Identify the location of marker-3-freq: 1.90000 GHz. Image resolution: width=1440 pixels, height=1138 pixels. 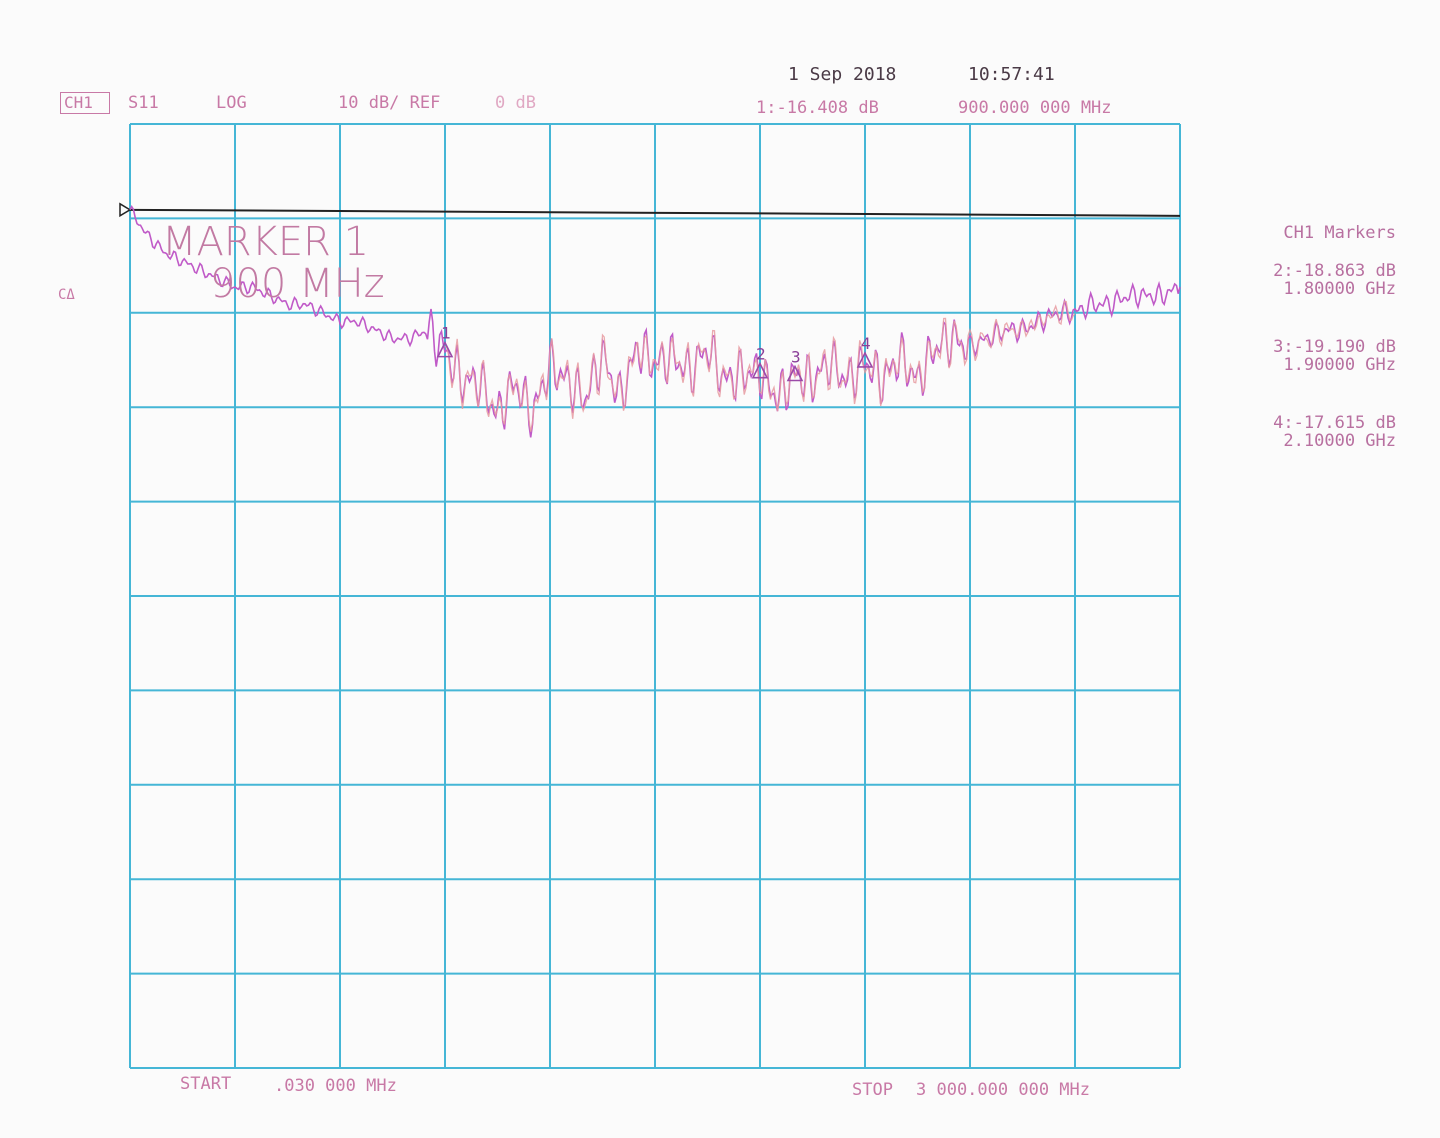
(1339, 365).